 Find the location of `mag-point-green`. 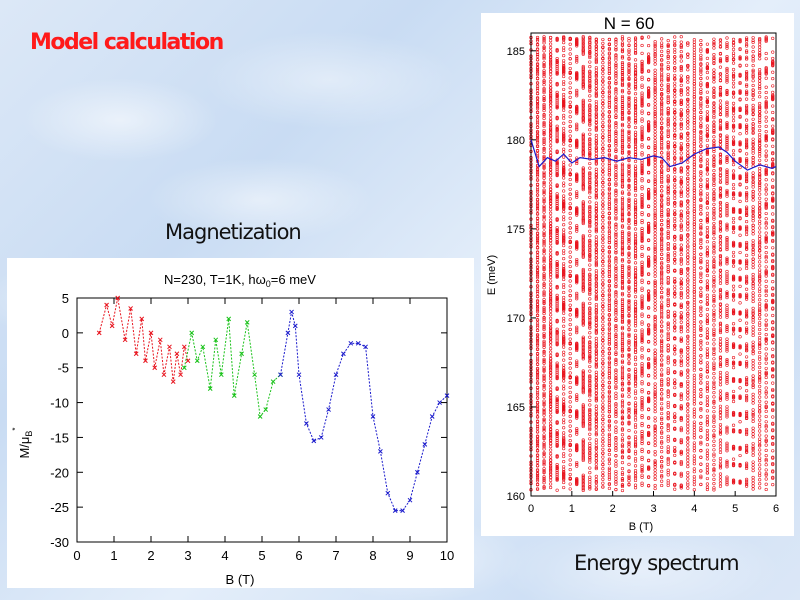

mag-point-green is located at coordinates (242, 354).